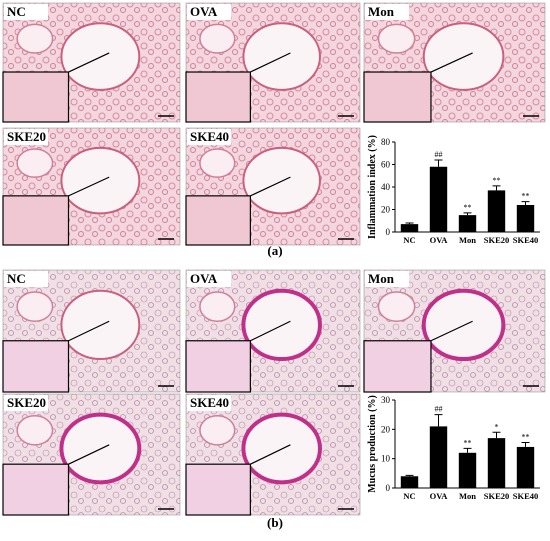 The width and height of the screenshot is (550, 541). What do you see at coordinates (386, 400) in the screenshot?
I see `y-tick-label: 30` at bounding box center [386, 400].